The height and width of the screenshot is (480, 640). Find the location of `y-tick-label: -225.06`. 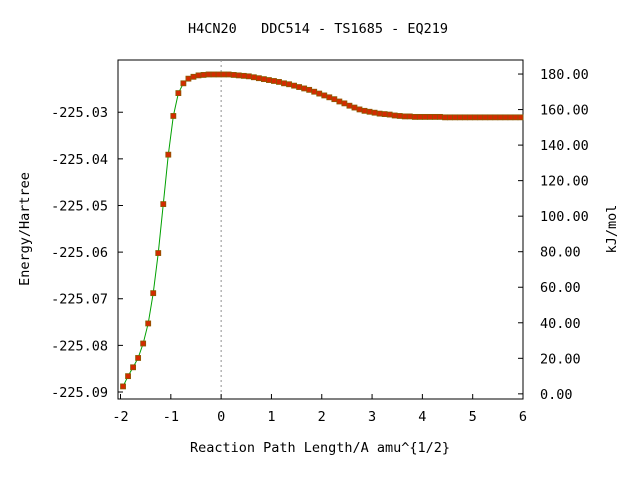

y-tick-label: -225.06 is located at coordinates (79, 253).